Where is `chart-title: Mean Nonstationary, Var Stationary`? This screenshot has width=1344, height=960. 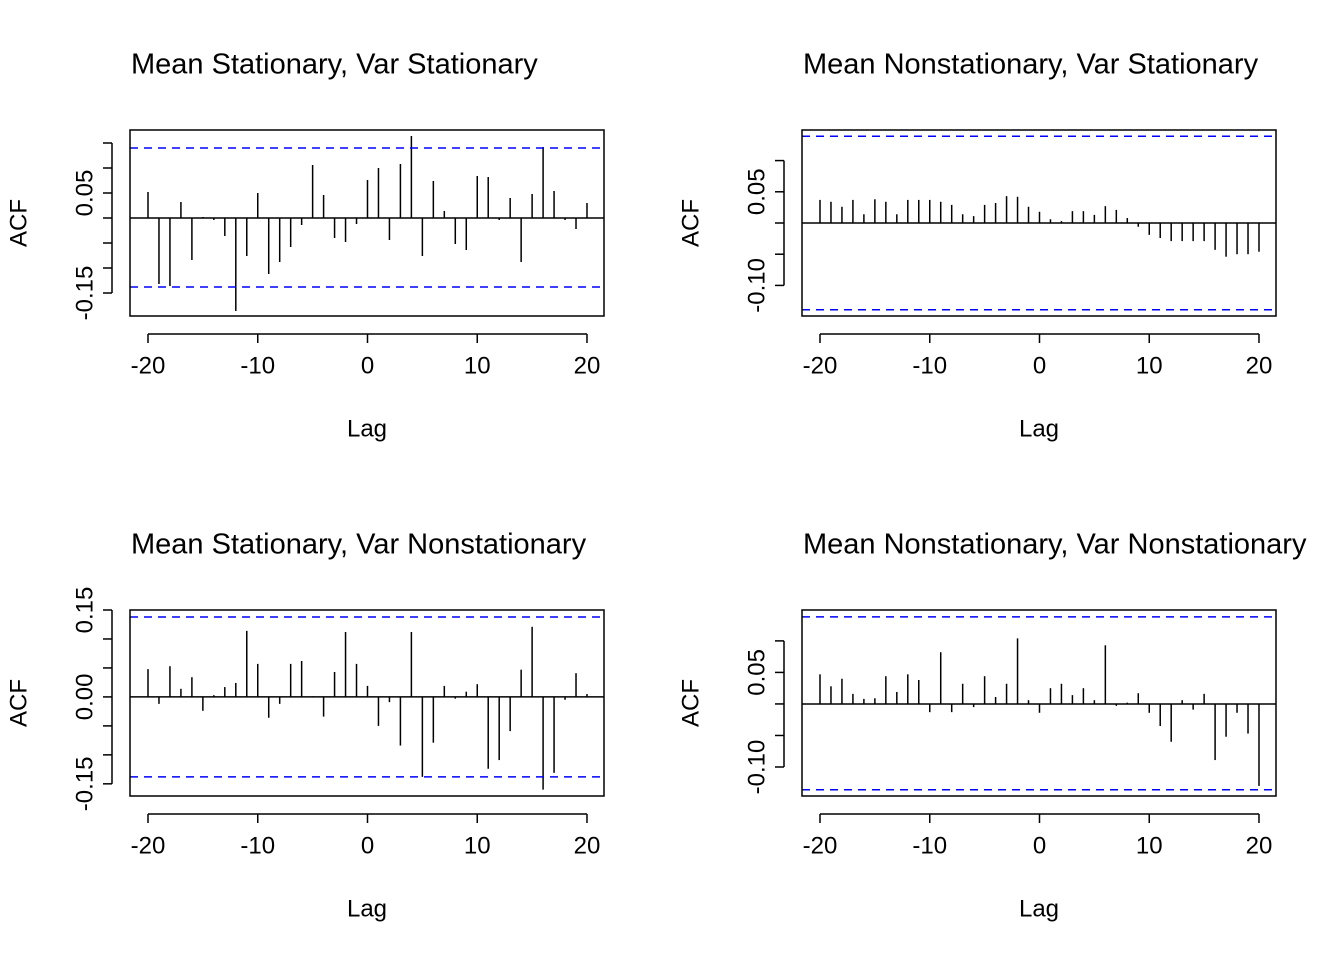 chart-title: Mean Nonstationary, Var Stationary is located at coordinates (1031, 65).